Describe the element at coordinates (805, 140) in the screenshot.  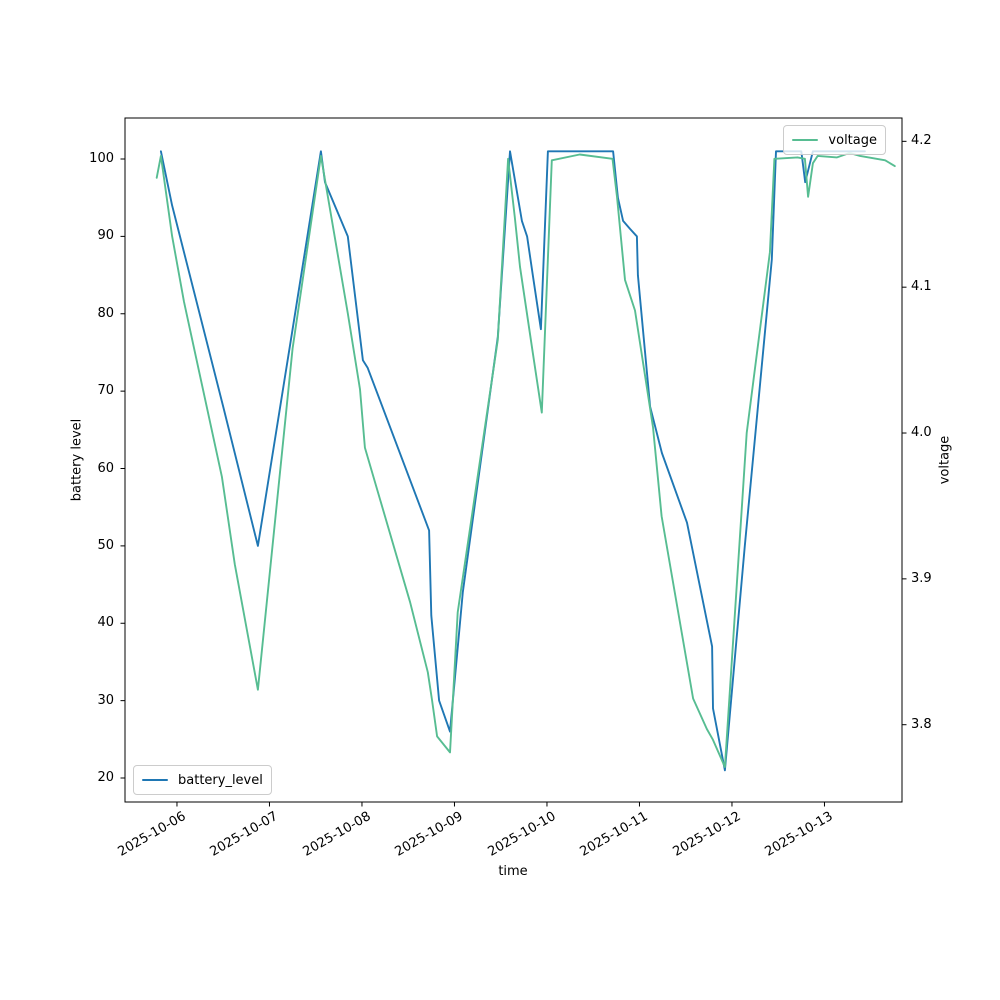
I see `legend-voltage-line-sample` at that location.